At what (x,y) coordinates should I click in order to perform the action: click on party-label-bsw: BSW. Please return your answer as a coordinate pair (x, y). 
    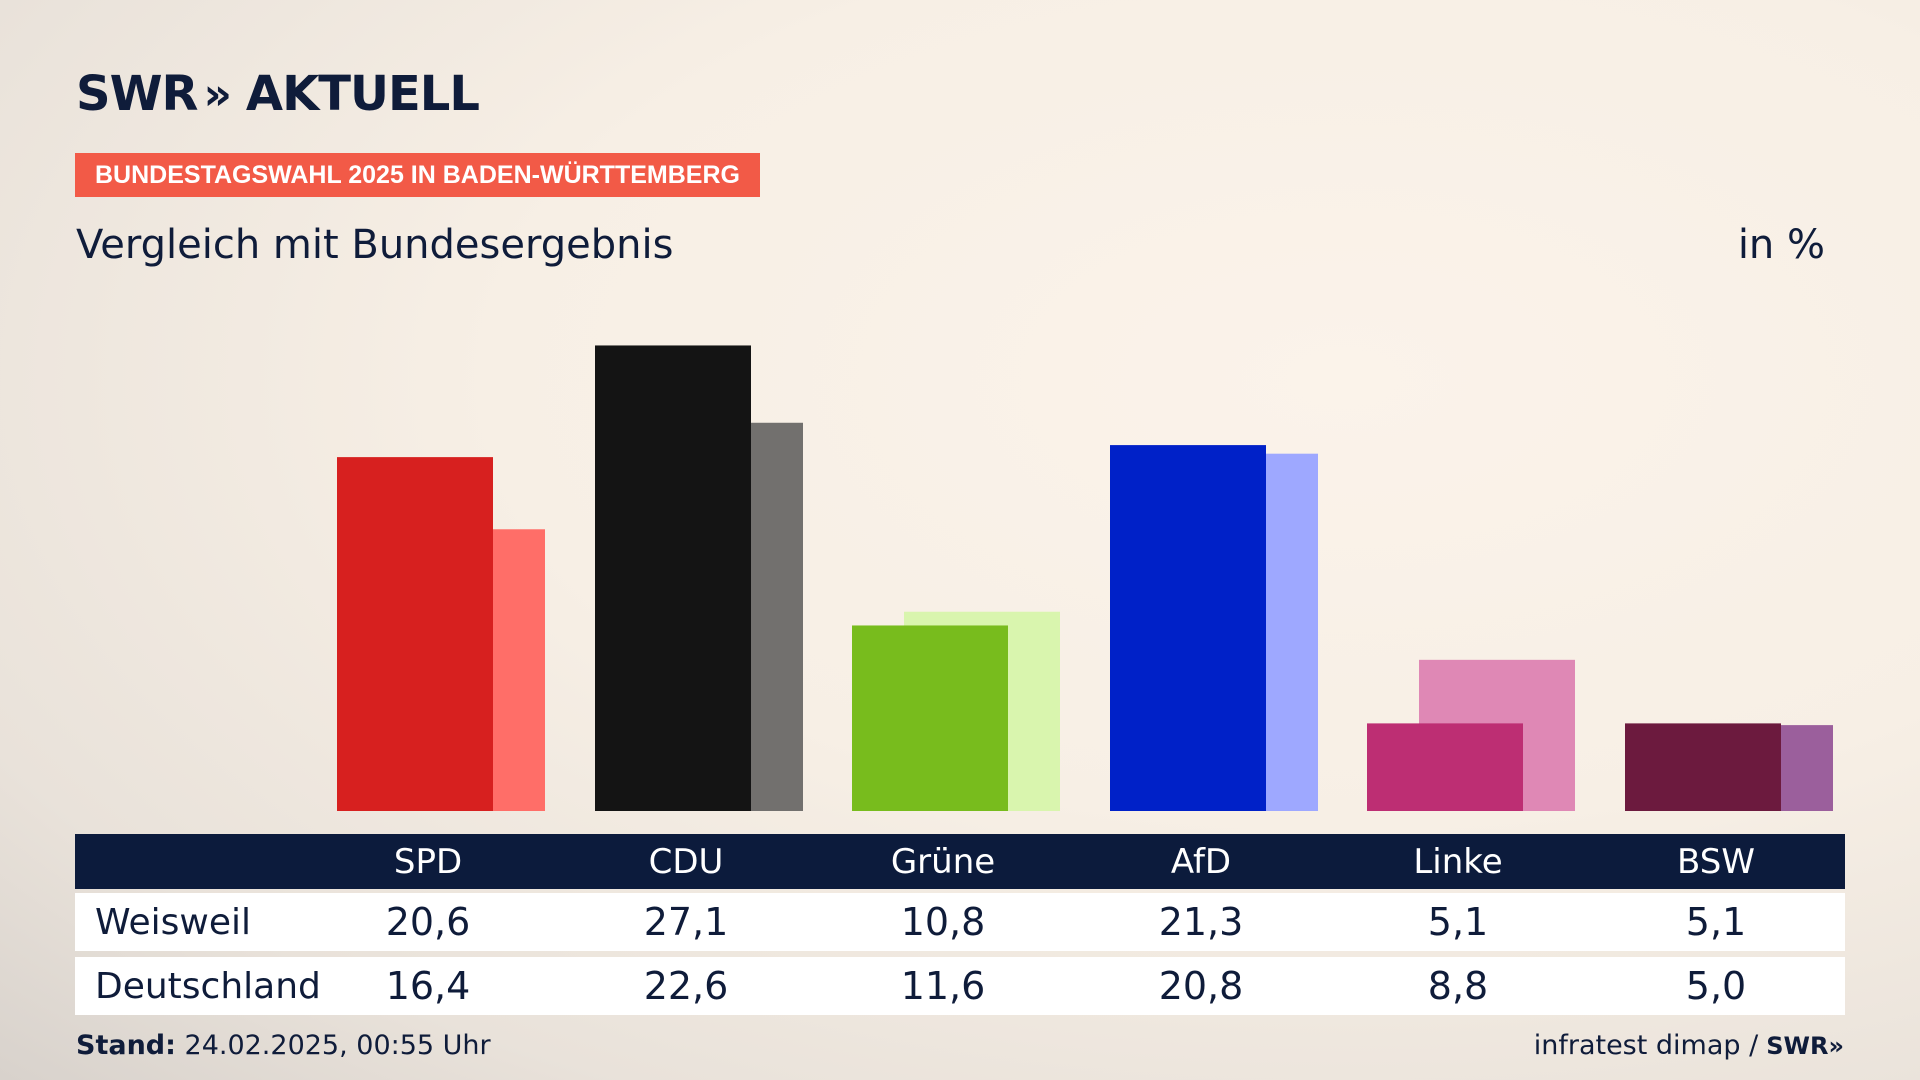
    Looking at the image, I should click on (1716, 861).